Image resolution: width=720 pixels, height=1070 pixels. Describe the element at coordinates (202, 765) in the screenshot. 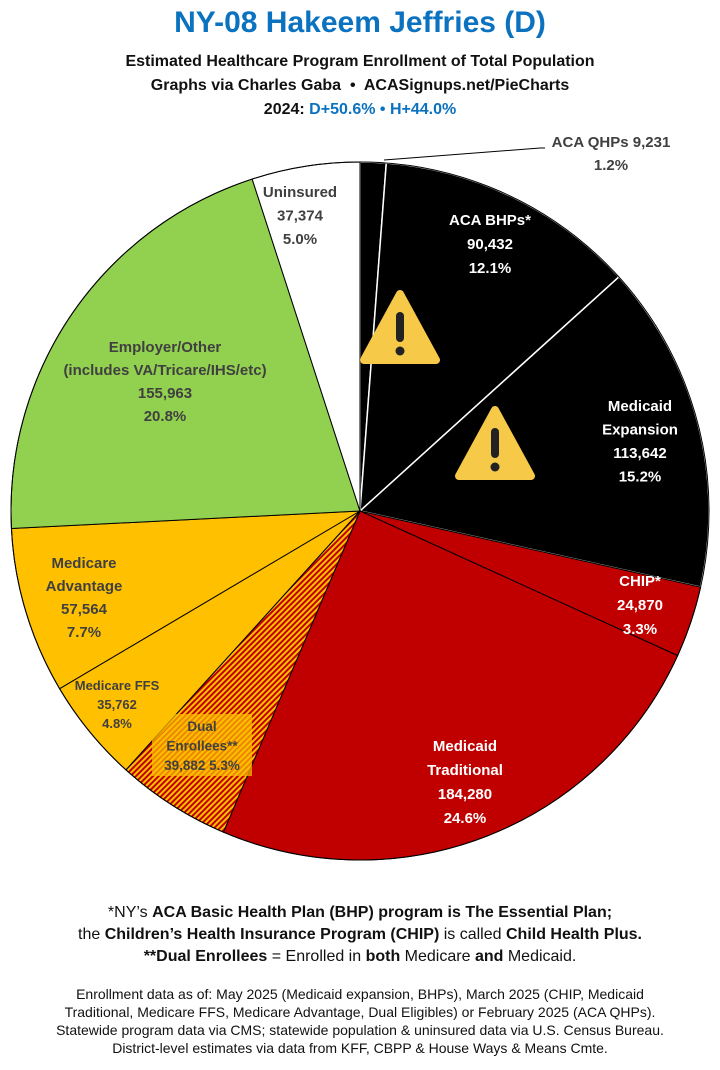

I see `slice-label-dual: 39,882 5.3%` at that location.